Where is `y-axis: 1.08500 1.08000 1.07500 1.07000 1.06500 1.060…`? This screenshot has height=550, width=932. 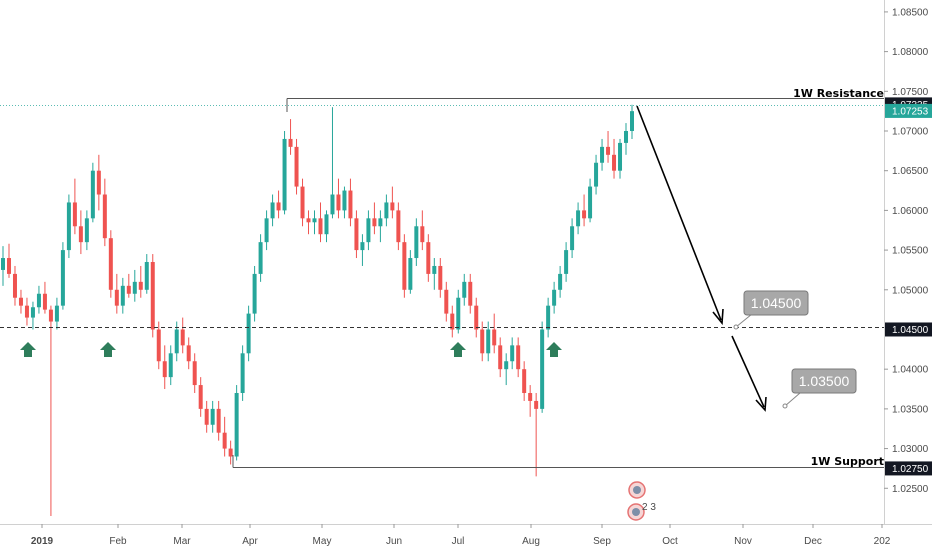 y-axis: 1.08500 1.08000 1.07500 1.07000 1.06500 1.060… is located at coordinates (906, 251).